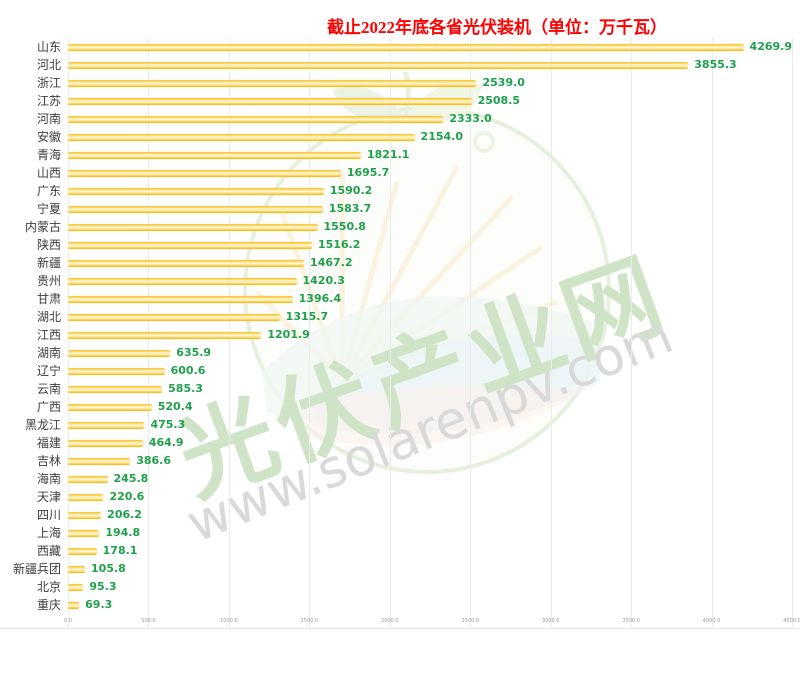  What do you see at coordinates (48, 65) in the screenshot?
I see `category-label: 河北` at bounding box center [48, 65].